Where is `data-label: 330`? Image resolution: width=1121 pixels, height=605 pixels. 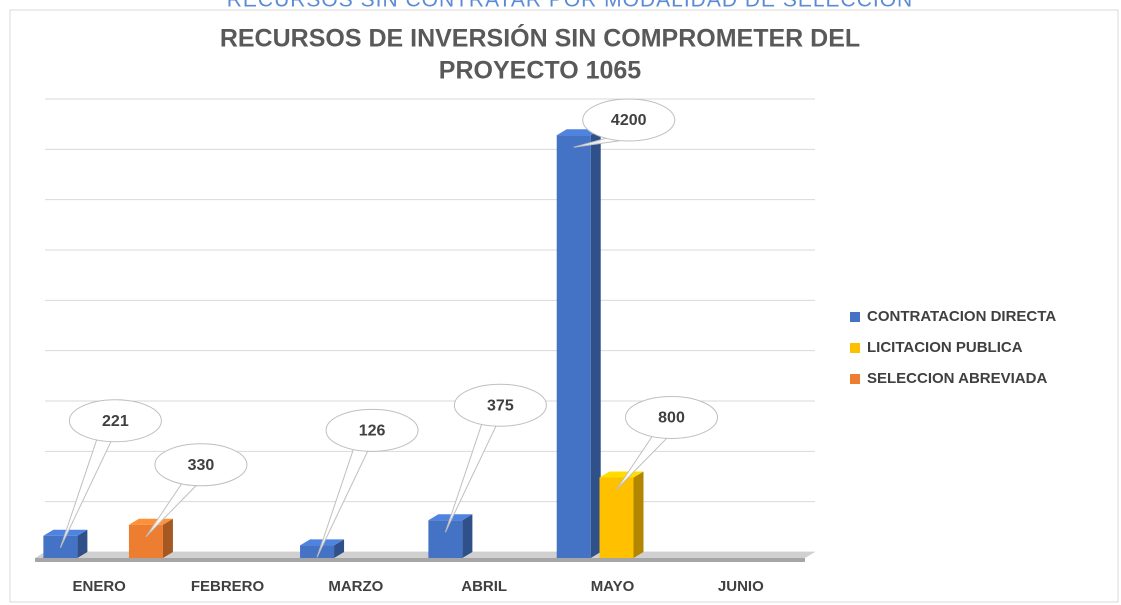
data-label: 330 is located at coordinates (201, 465).